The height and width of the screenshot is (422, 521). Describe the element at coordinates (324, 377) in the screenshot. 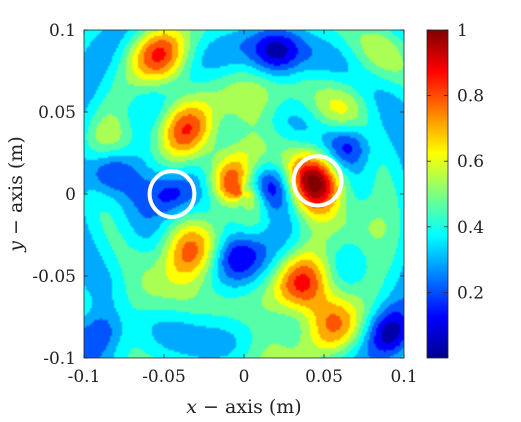

I see `x-tick-label: 0.05` at that location.